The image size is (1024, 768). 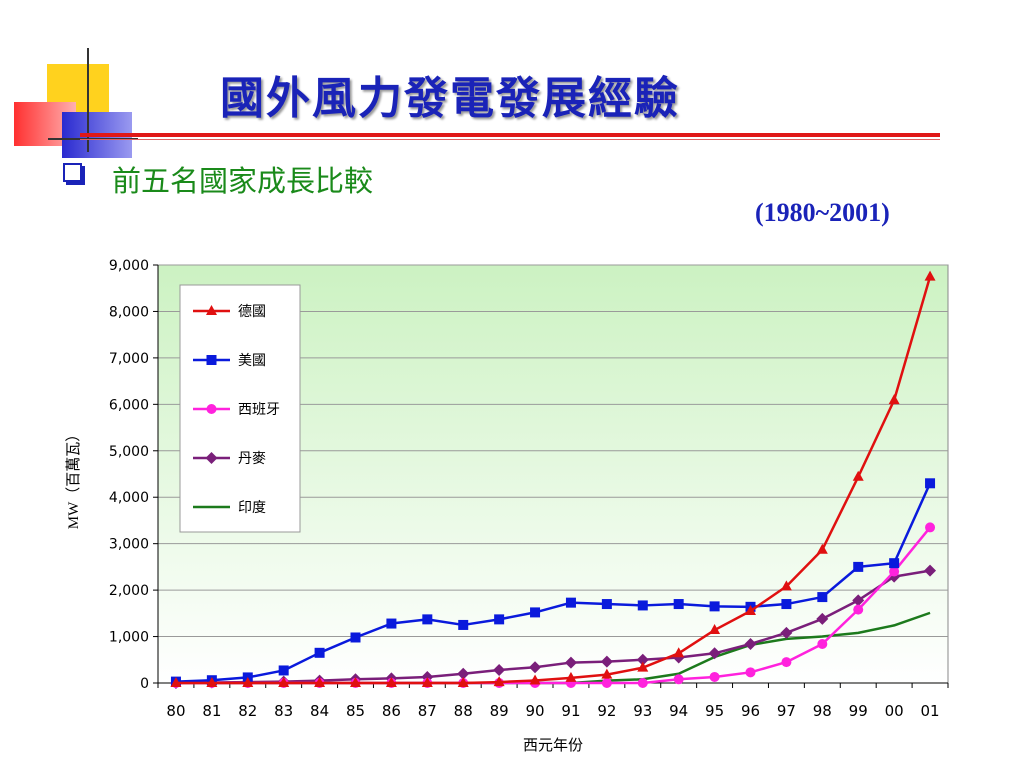 What do you see at coordinates (499, 711) in the screenshot?
I see `x-tick-label: 89` at bounding box center [499, 711].